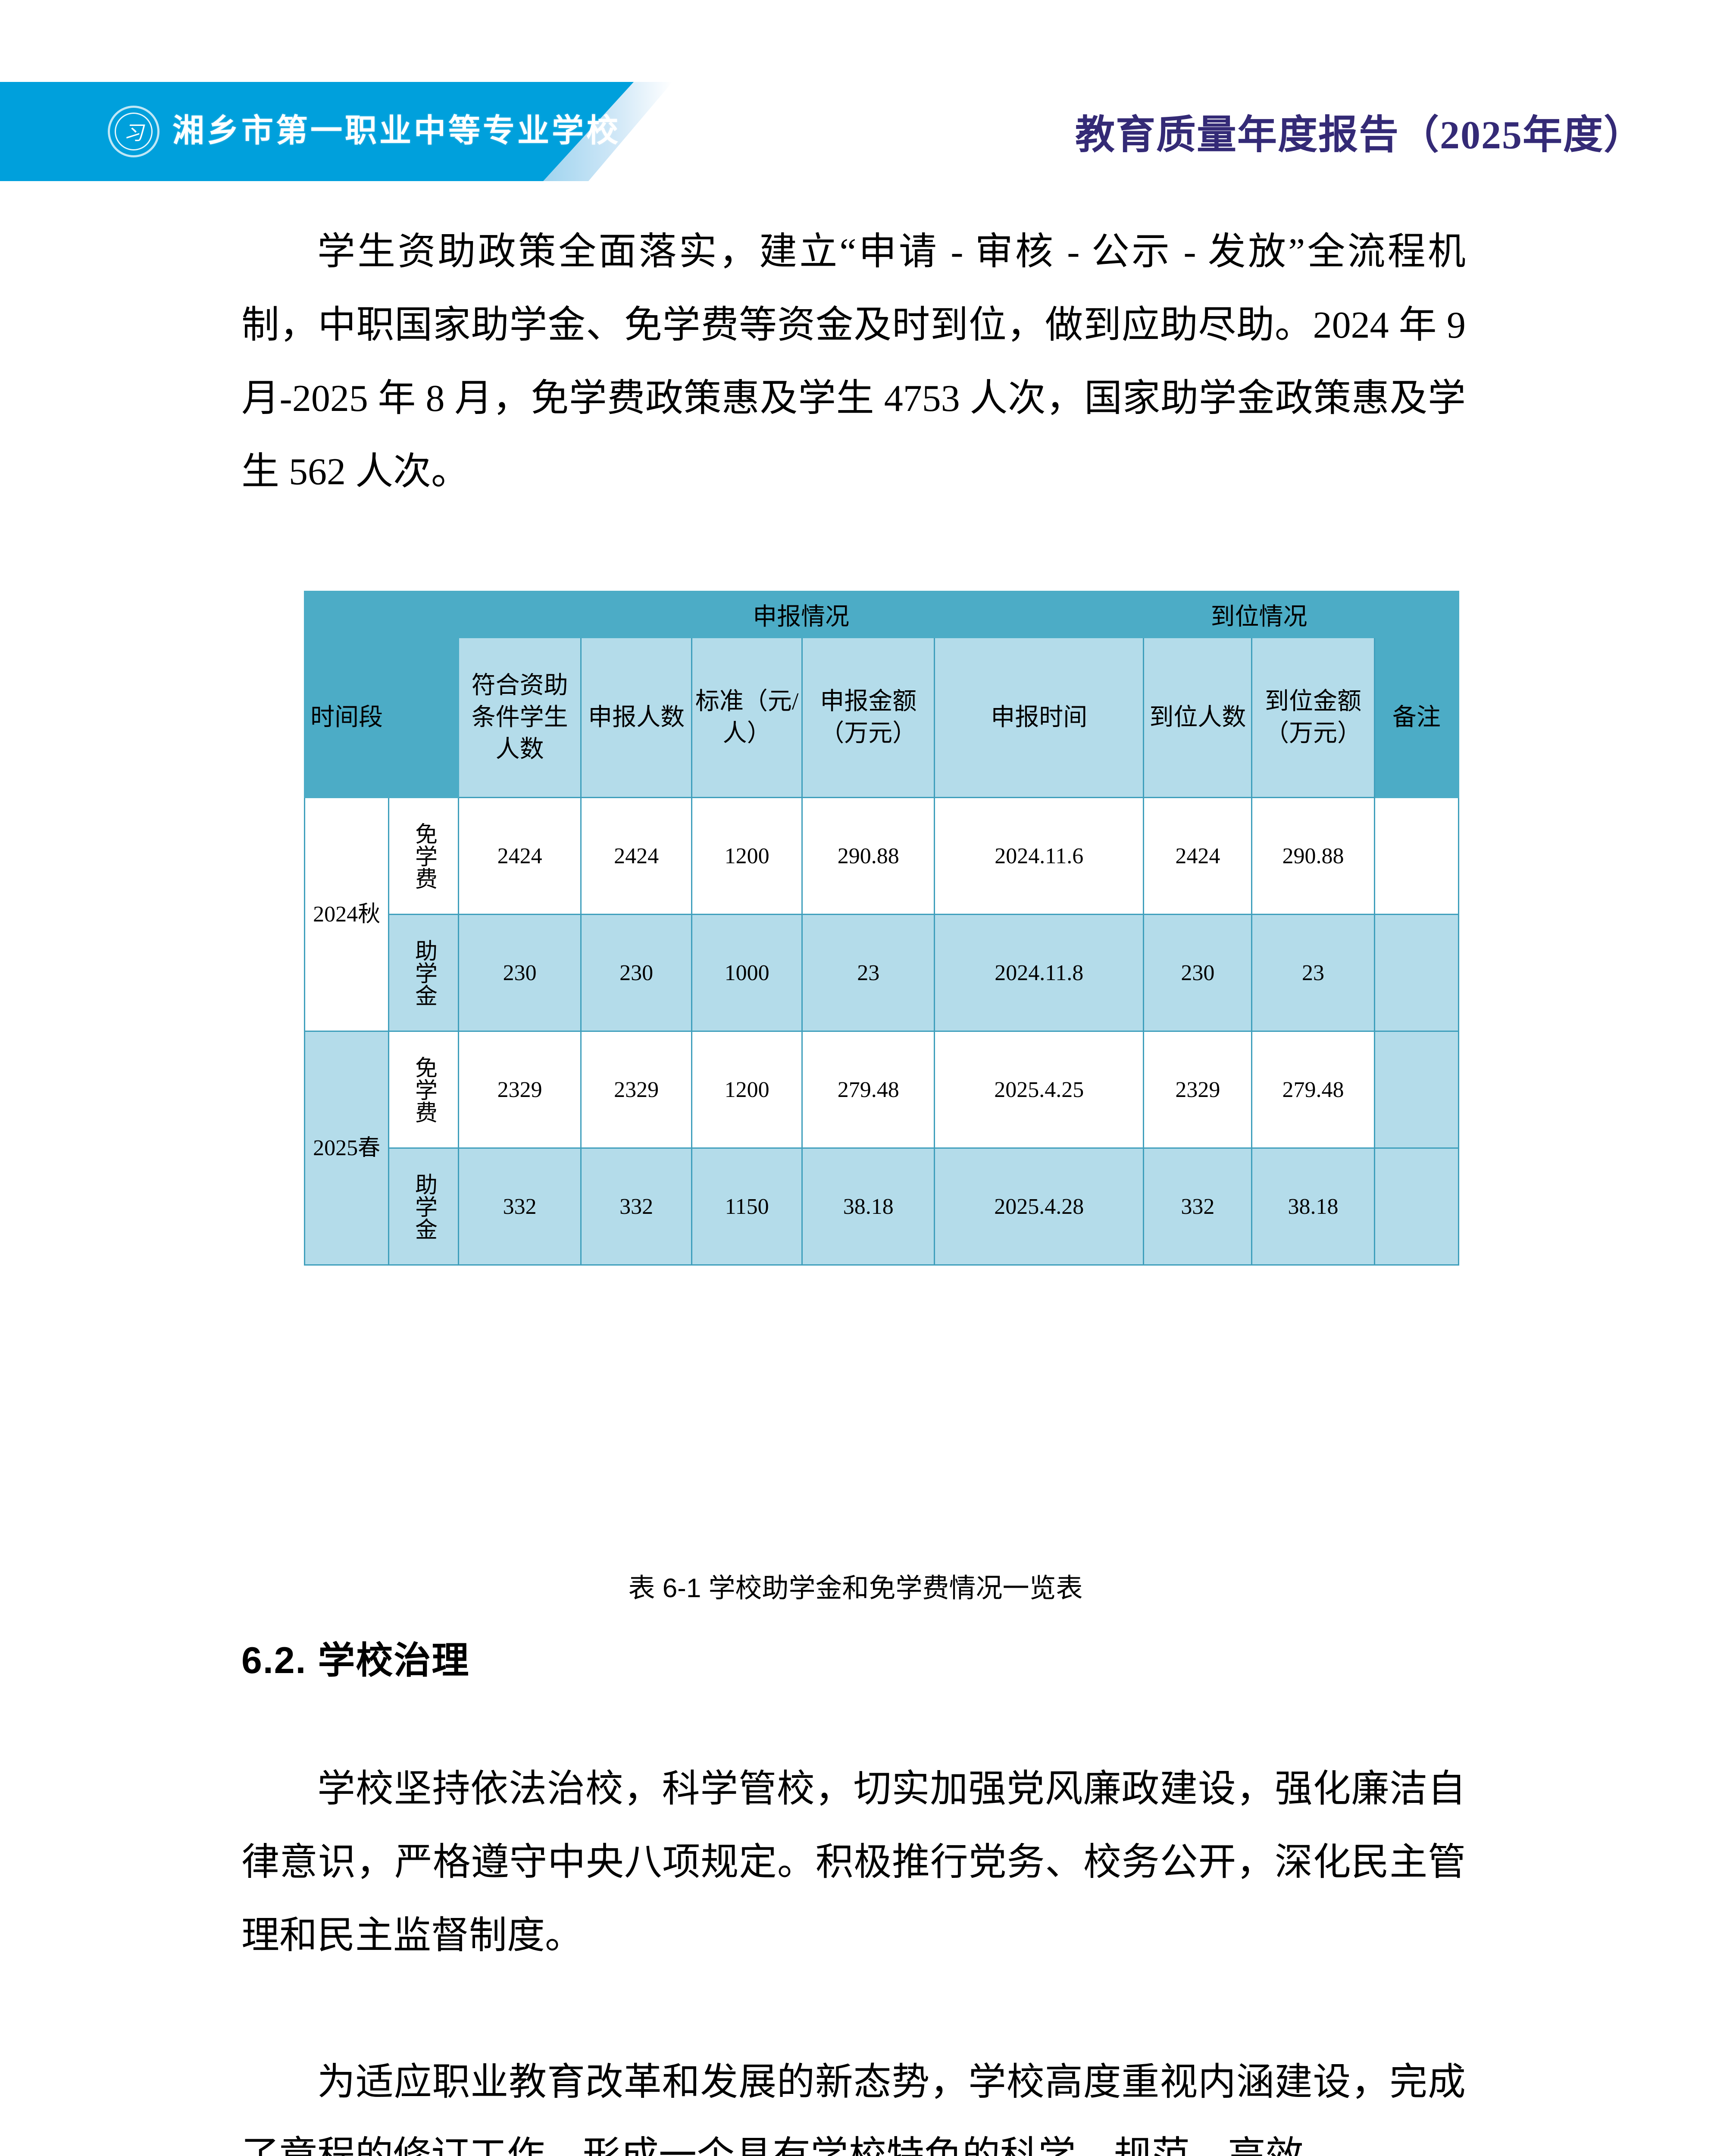  Describe the element at coordinates (1313, 1206) in the screenshot. I see `cell-arrived-amount: 38.18` at that location.